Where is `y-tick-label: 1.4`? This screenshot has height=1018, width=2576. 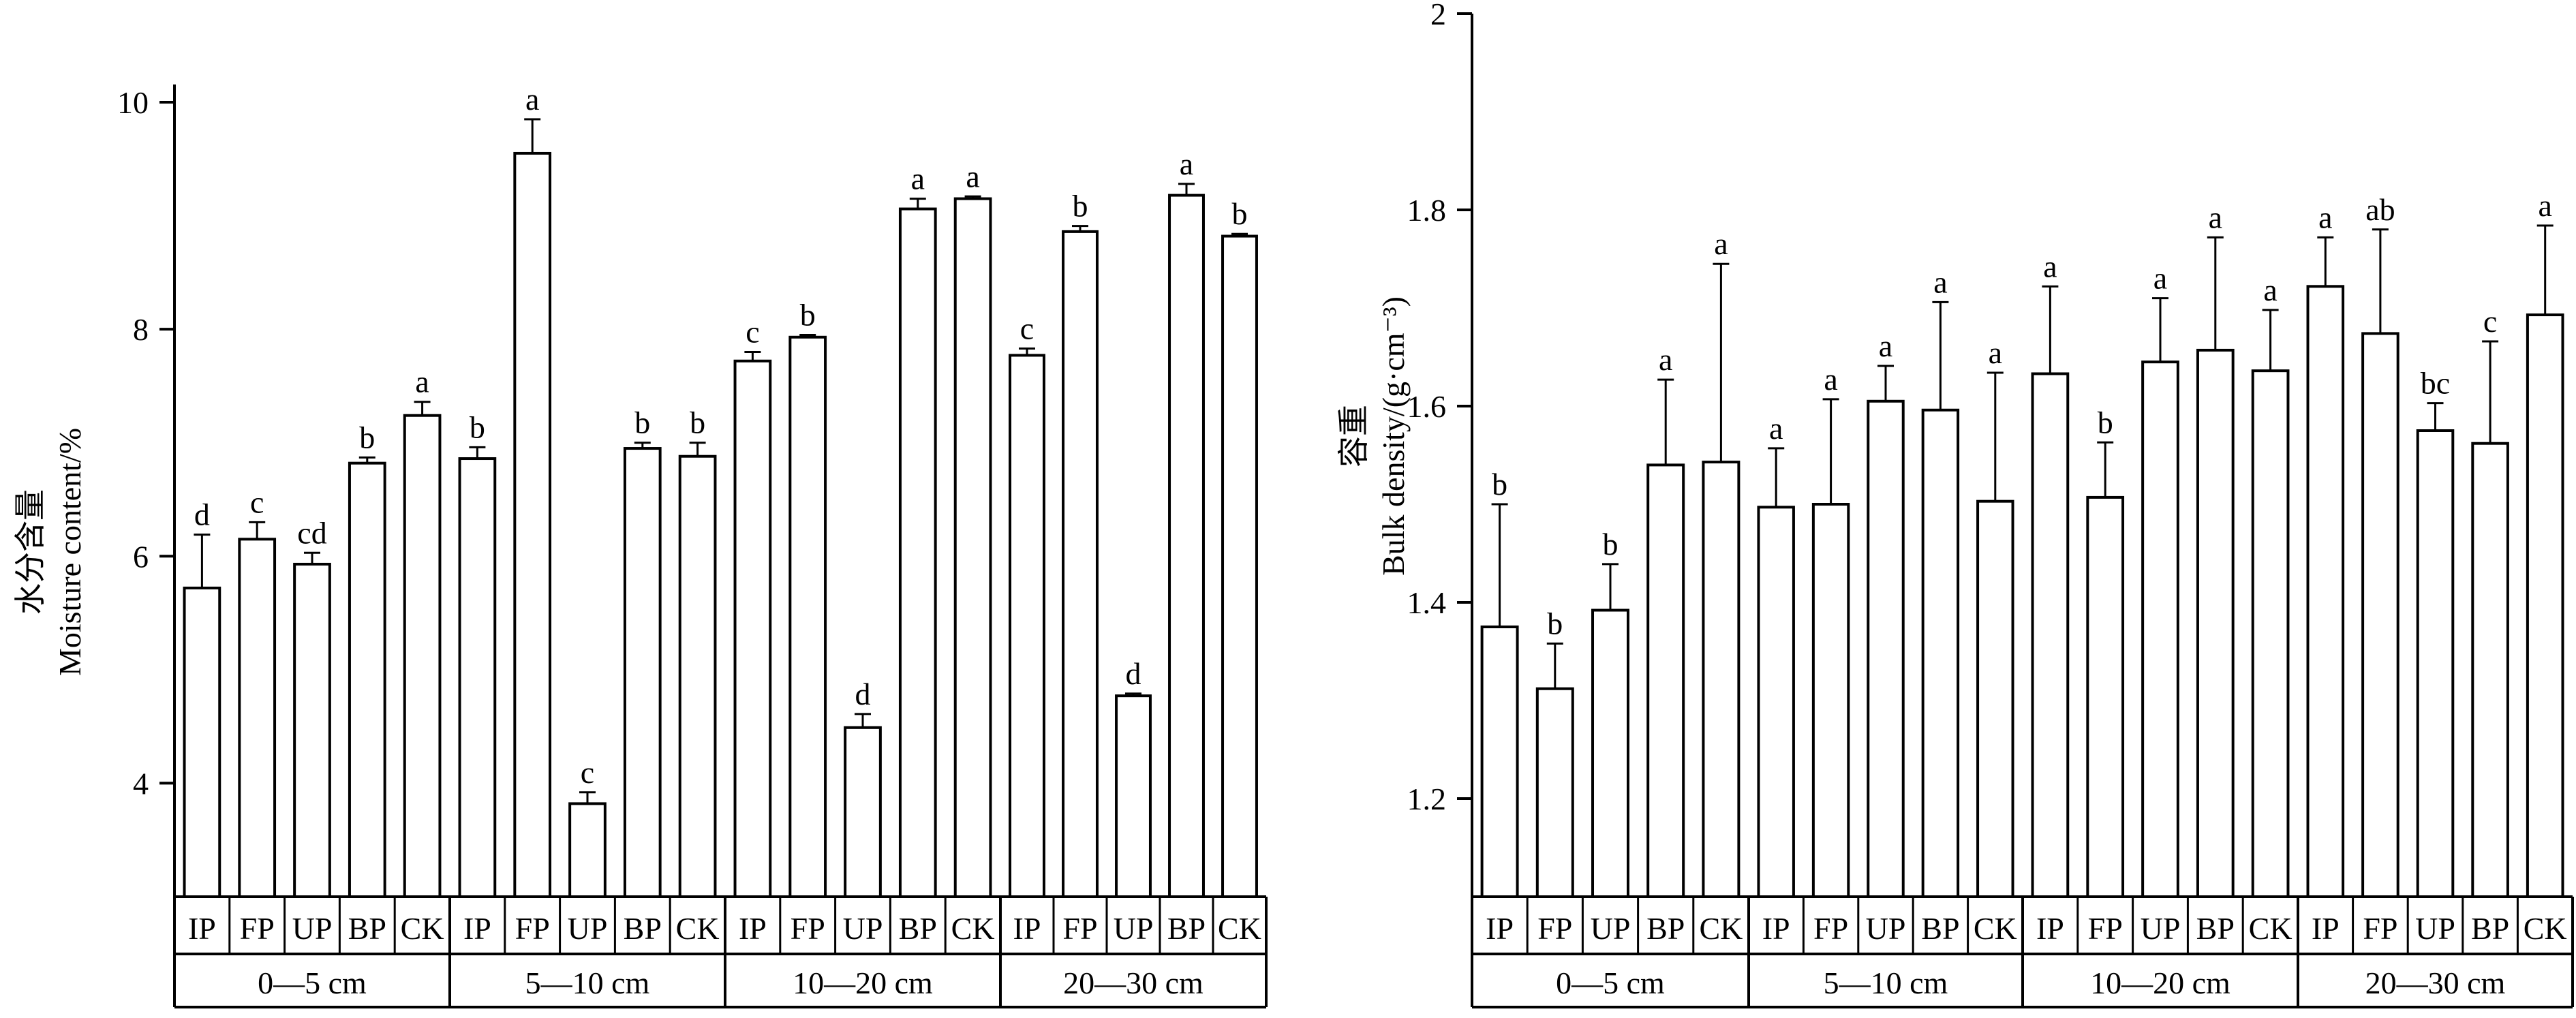
y-tick-label: 1.4 is located at coordinates (1427, 603).